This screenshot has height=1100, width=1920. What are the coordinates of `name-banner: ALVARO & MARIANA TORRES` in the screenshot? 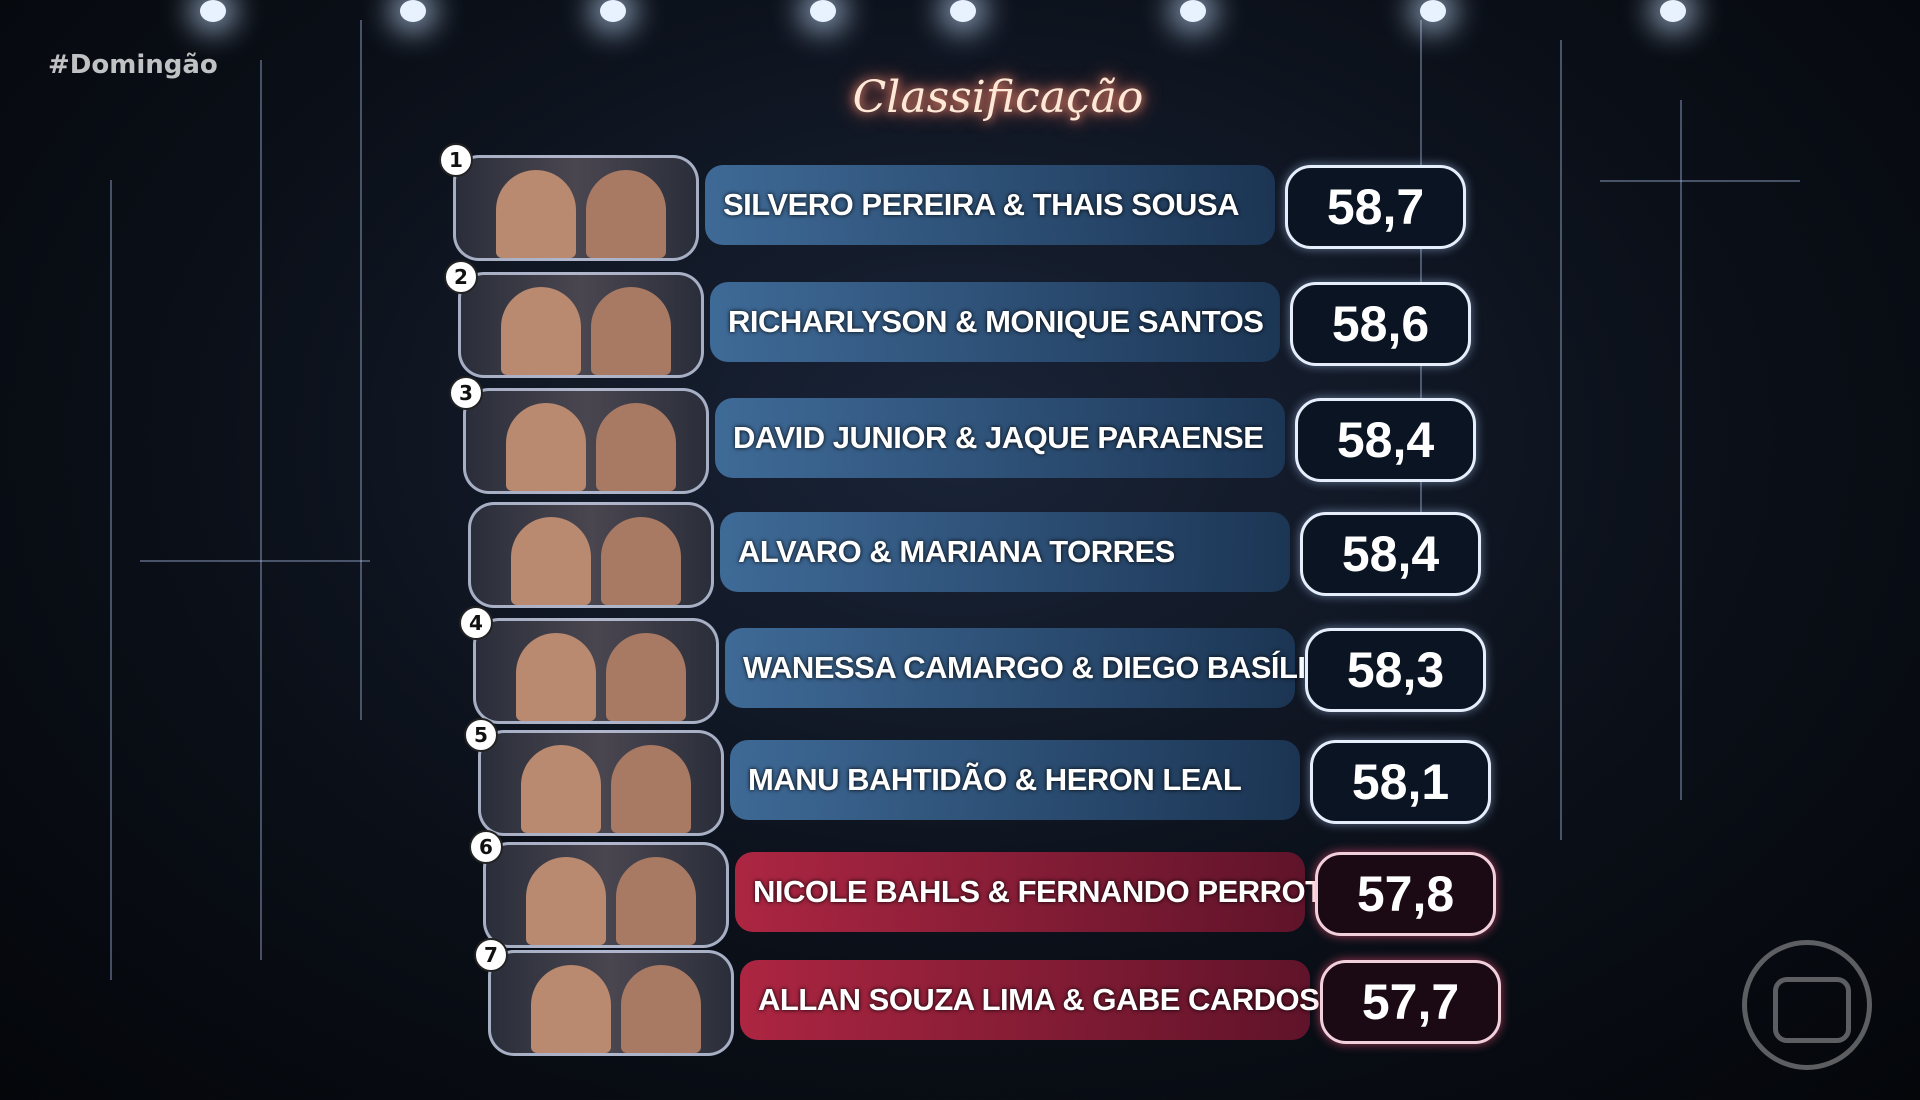 It's located at (1005, 552).